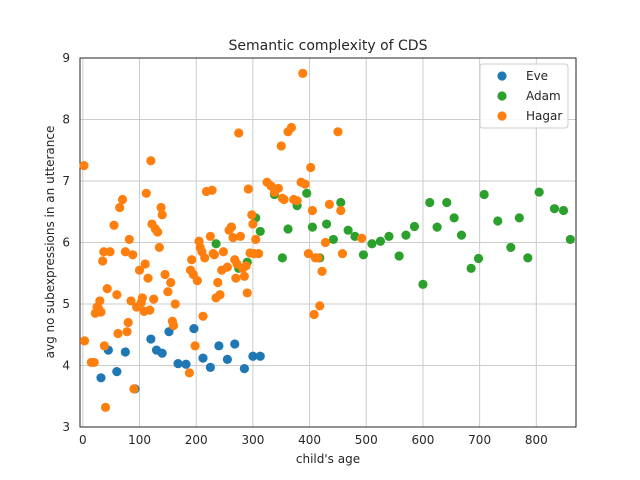 The width and height of the screenshot is (640, 480). I want to click on x-tick-label: 800, so click(536, 440).